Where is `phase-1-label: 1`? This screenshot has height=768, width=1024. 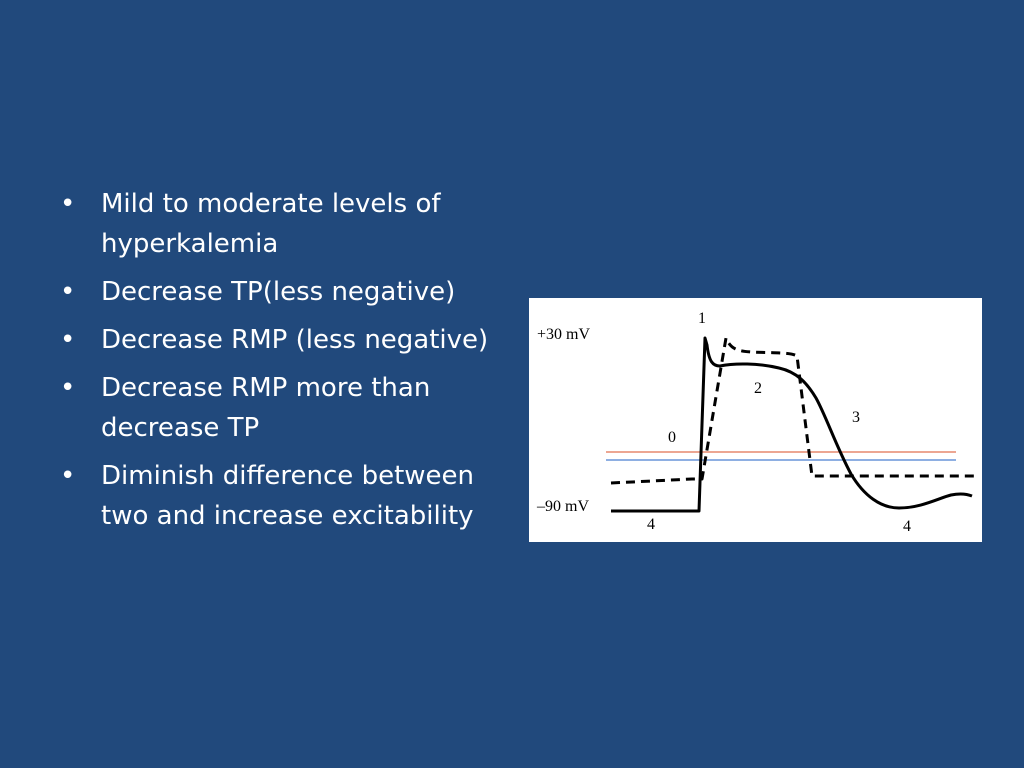
phase-1-label: 1 is located at coordinates (702, 318).